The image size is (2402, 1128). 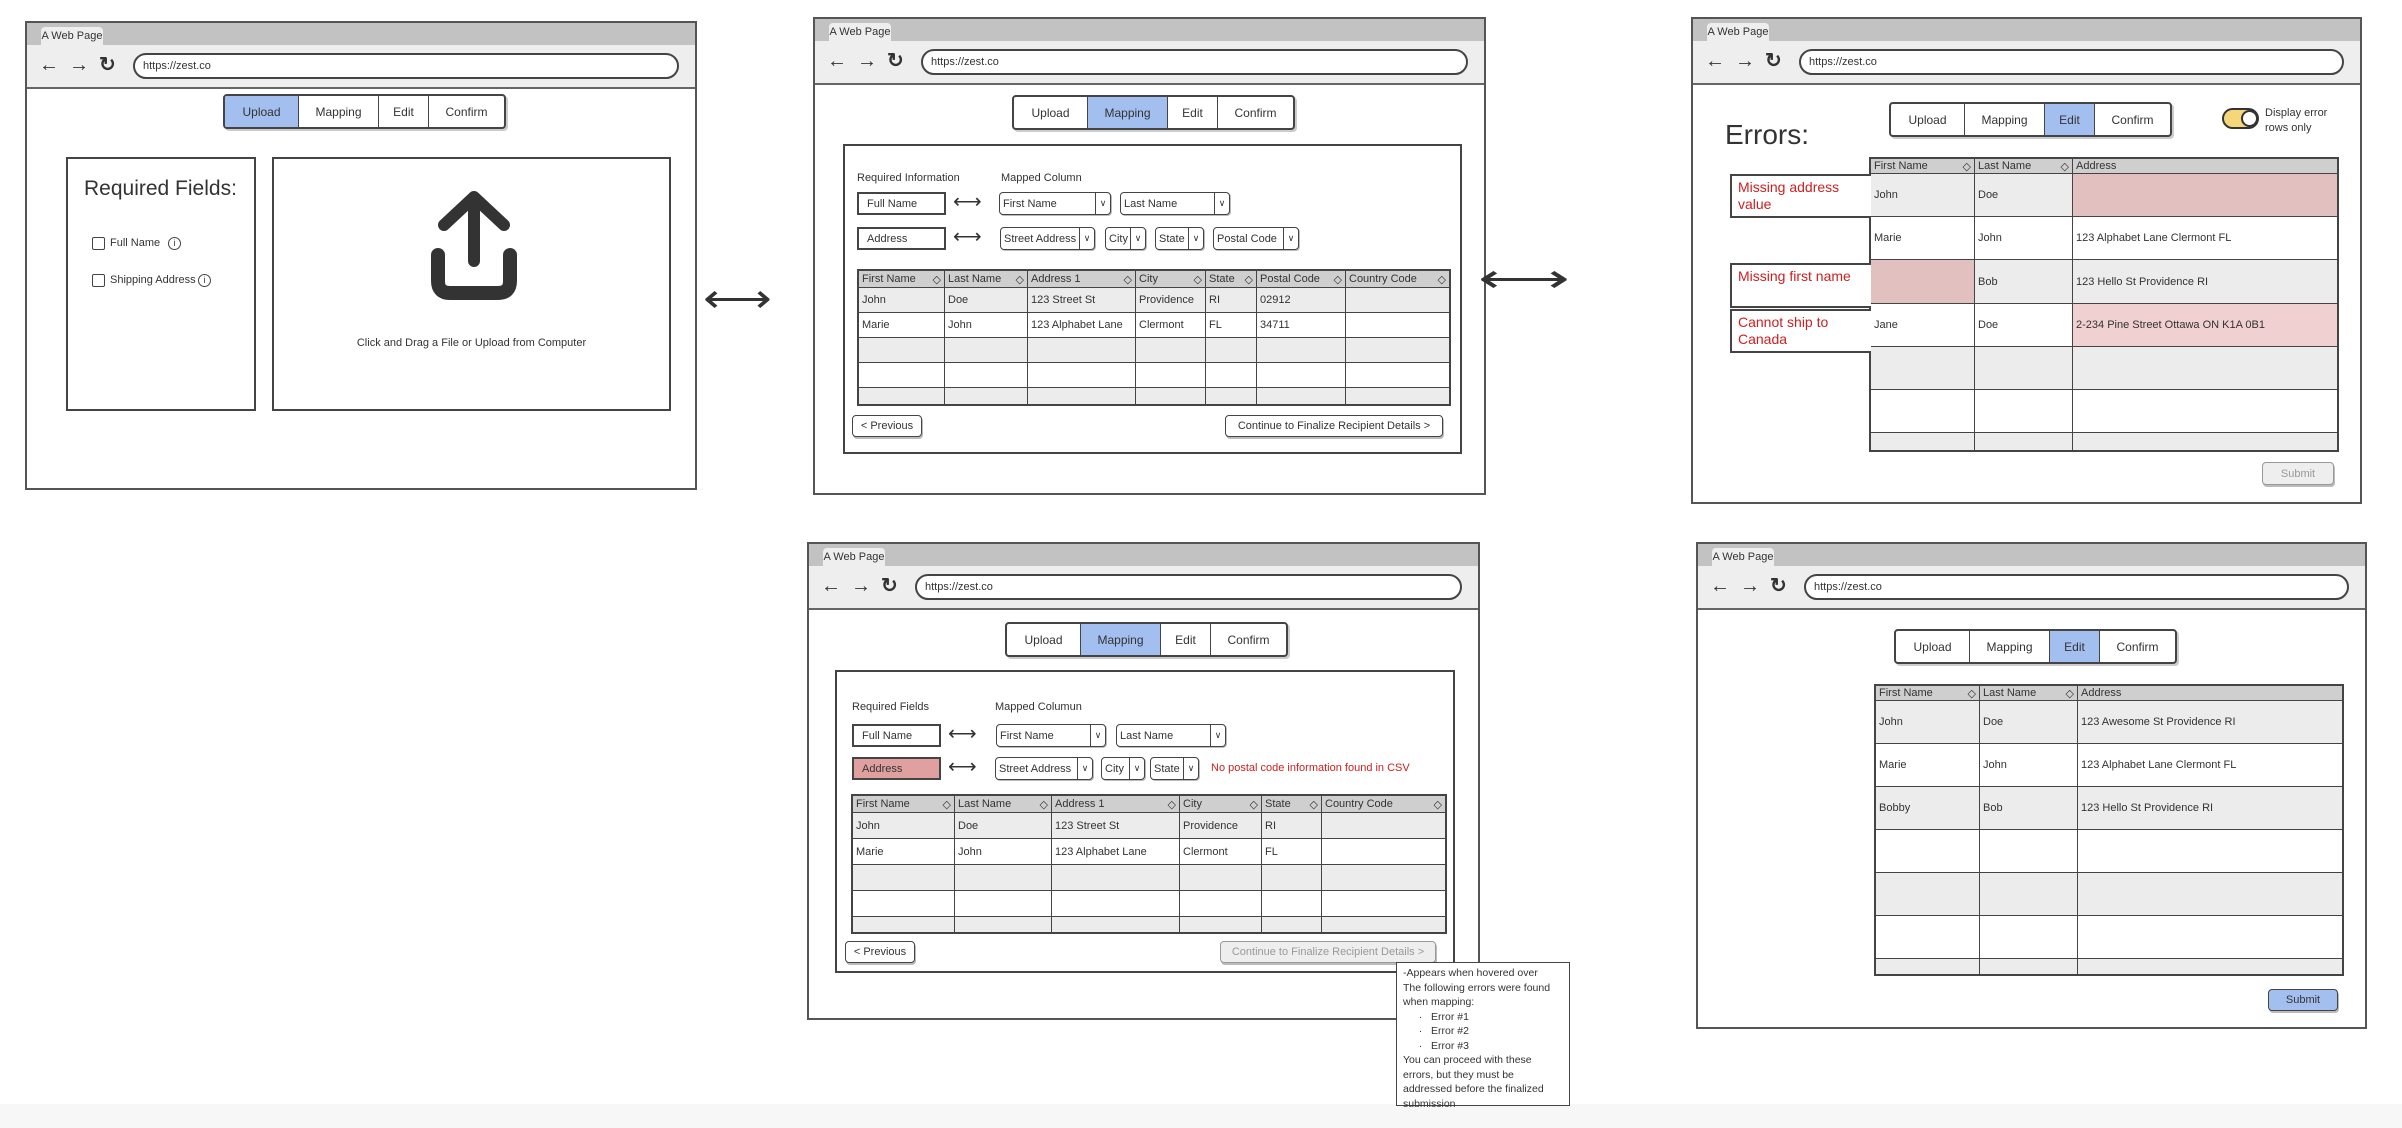 I want to click on table-cell: Providence, so click(x=1221, y=825).